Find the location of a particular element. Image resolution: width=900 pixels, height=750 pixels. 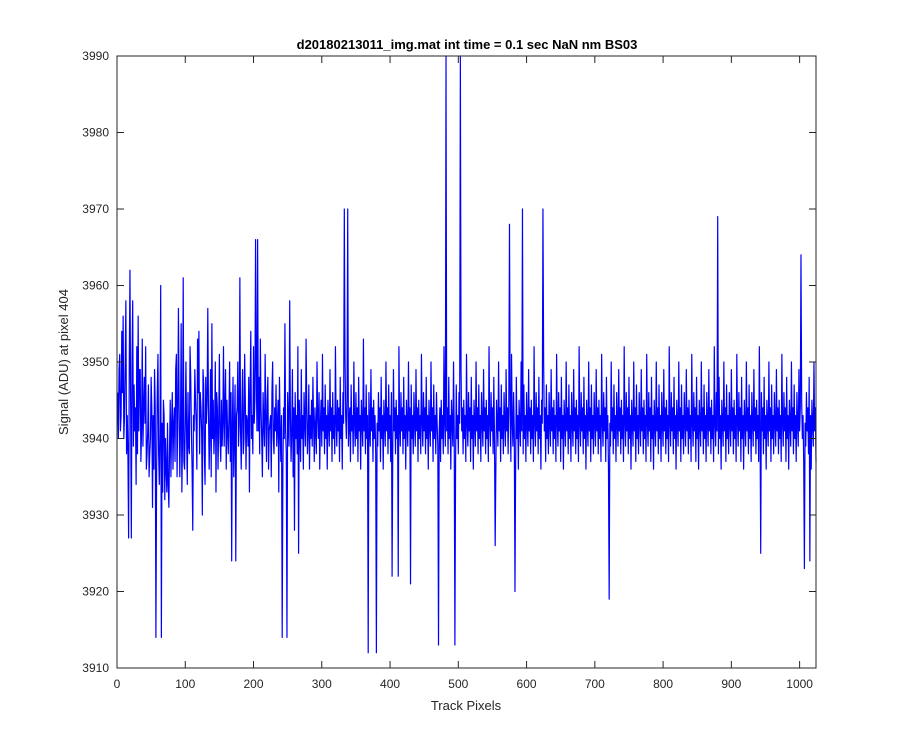

x-tick-label: 900 is located at coordinates (731, 684).